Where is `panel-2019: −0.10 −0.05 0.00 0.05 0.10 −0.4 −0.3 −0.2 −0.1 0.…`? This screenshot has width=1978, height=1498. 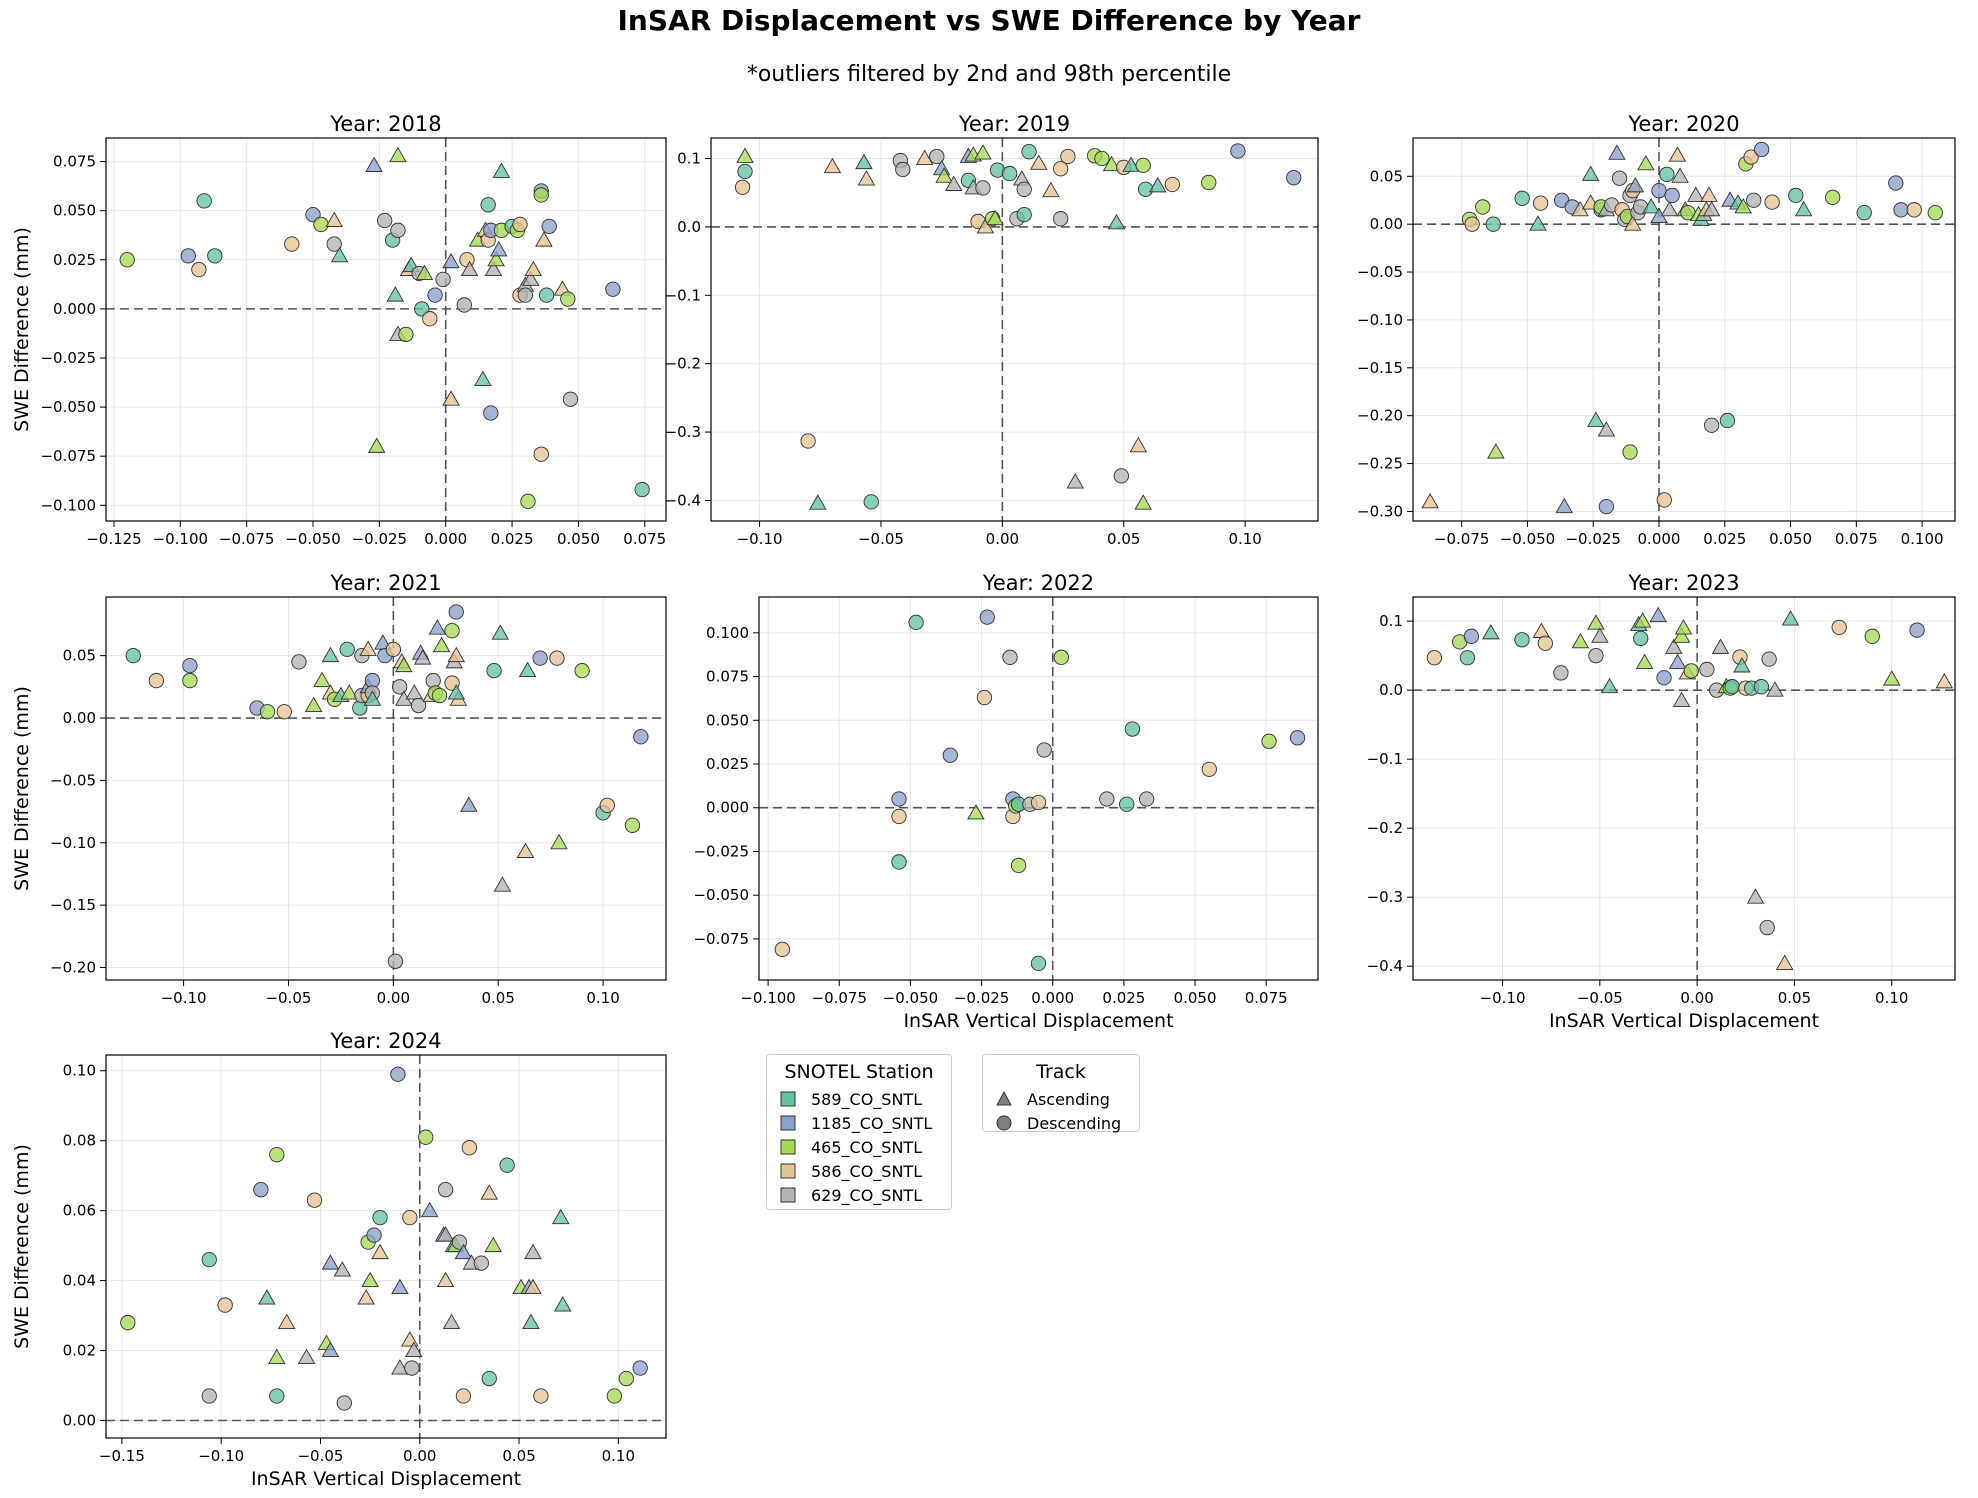 panel-2019: −0.10 −0.05 0.00 0.05 0.10 −0.4 −0.3 −0.2 −0.1 0.… is located at coordinates (992, 330).